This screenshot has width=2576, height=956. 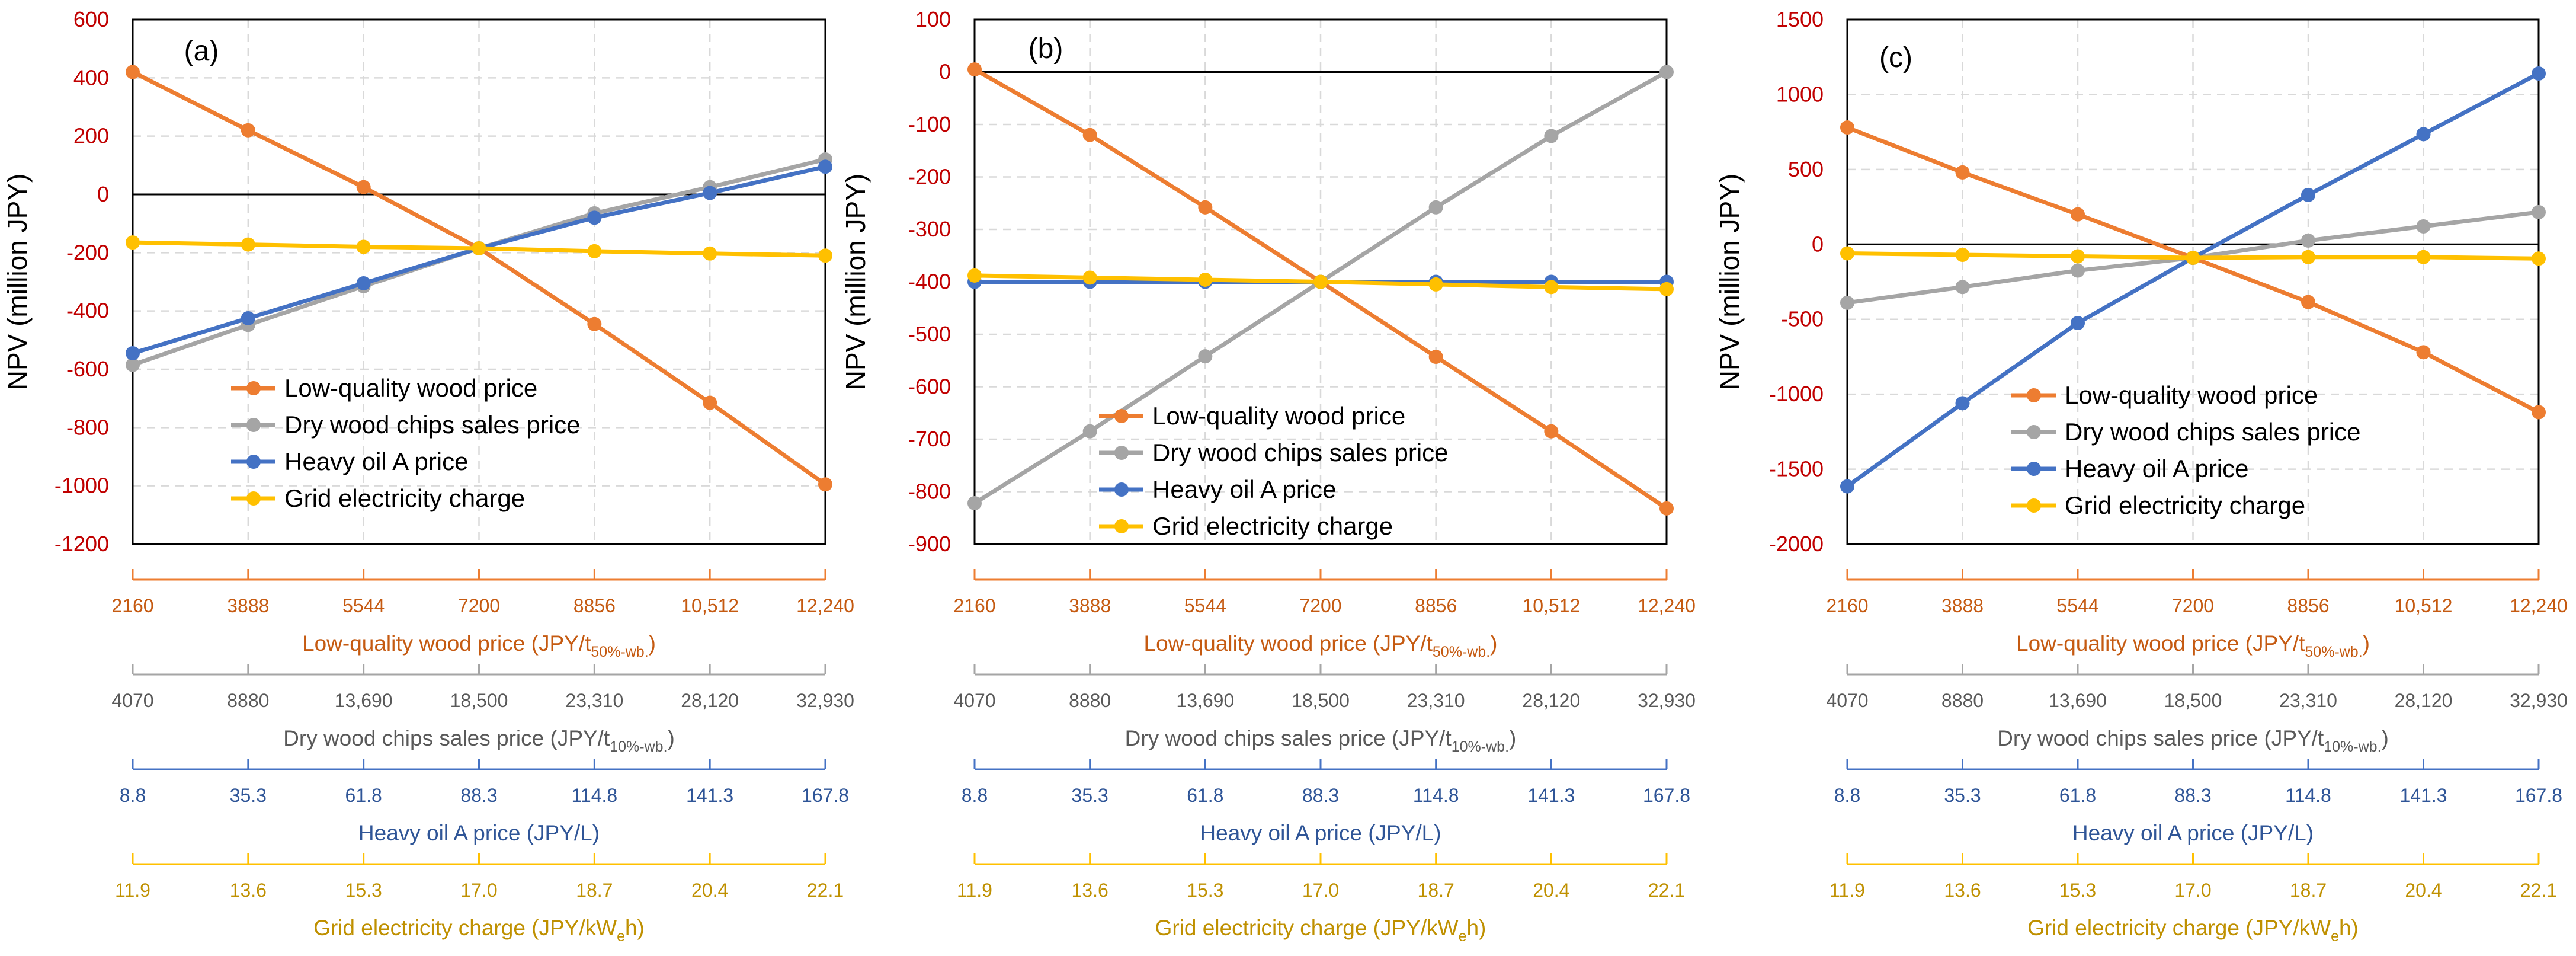 I want to click on legend-marker-chips, so click(x=1121, y=453).